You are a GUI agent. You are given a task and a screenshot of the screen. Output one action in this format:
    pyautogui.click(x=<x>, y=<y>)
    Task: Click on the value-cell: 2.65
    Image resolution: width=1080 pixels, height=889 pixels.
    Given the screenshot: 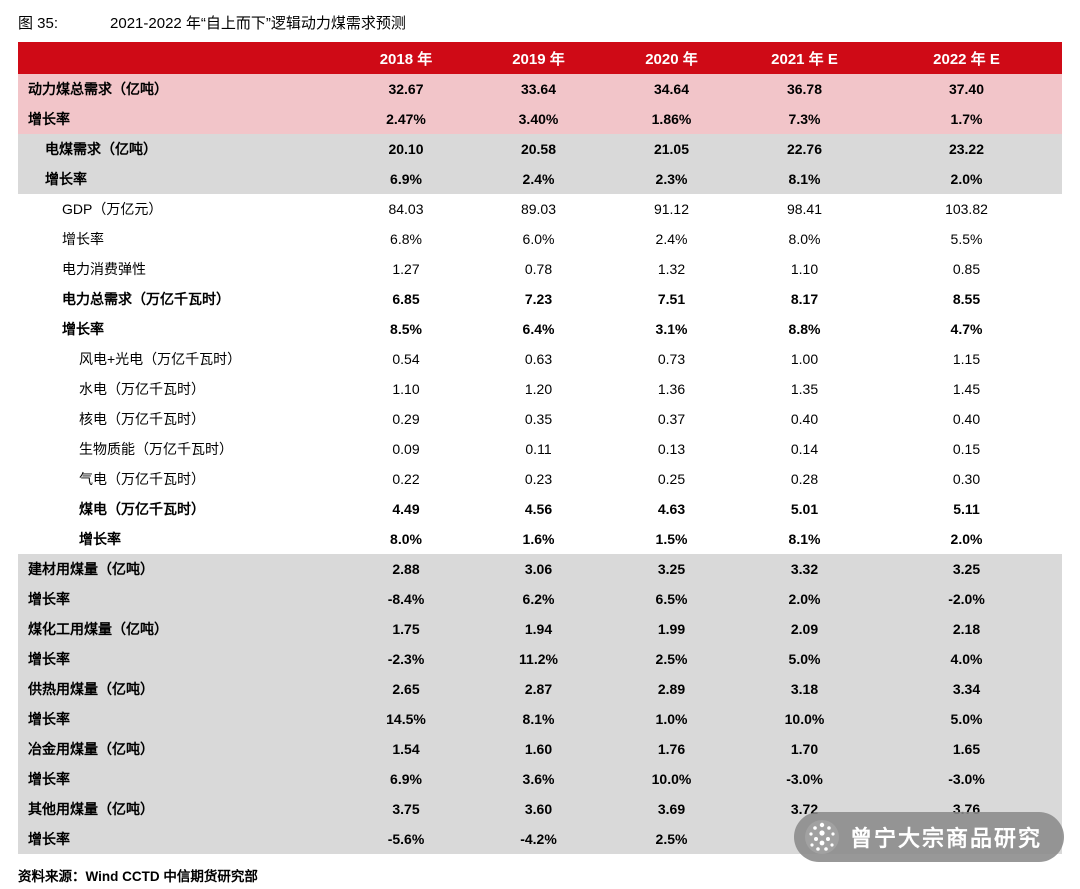 What is the action you would take?
    pyautogui.click(x=406, y=689)
    